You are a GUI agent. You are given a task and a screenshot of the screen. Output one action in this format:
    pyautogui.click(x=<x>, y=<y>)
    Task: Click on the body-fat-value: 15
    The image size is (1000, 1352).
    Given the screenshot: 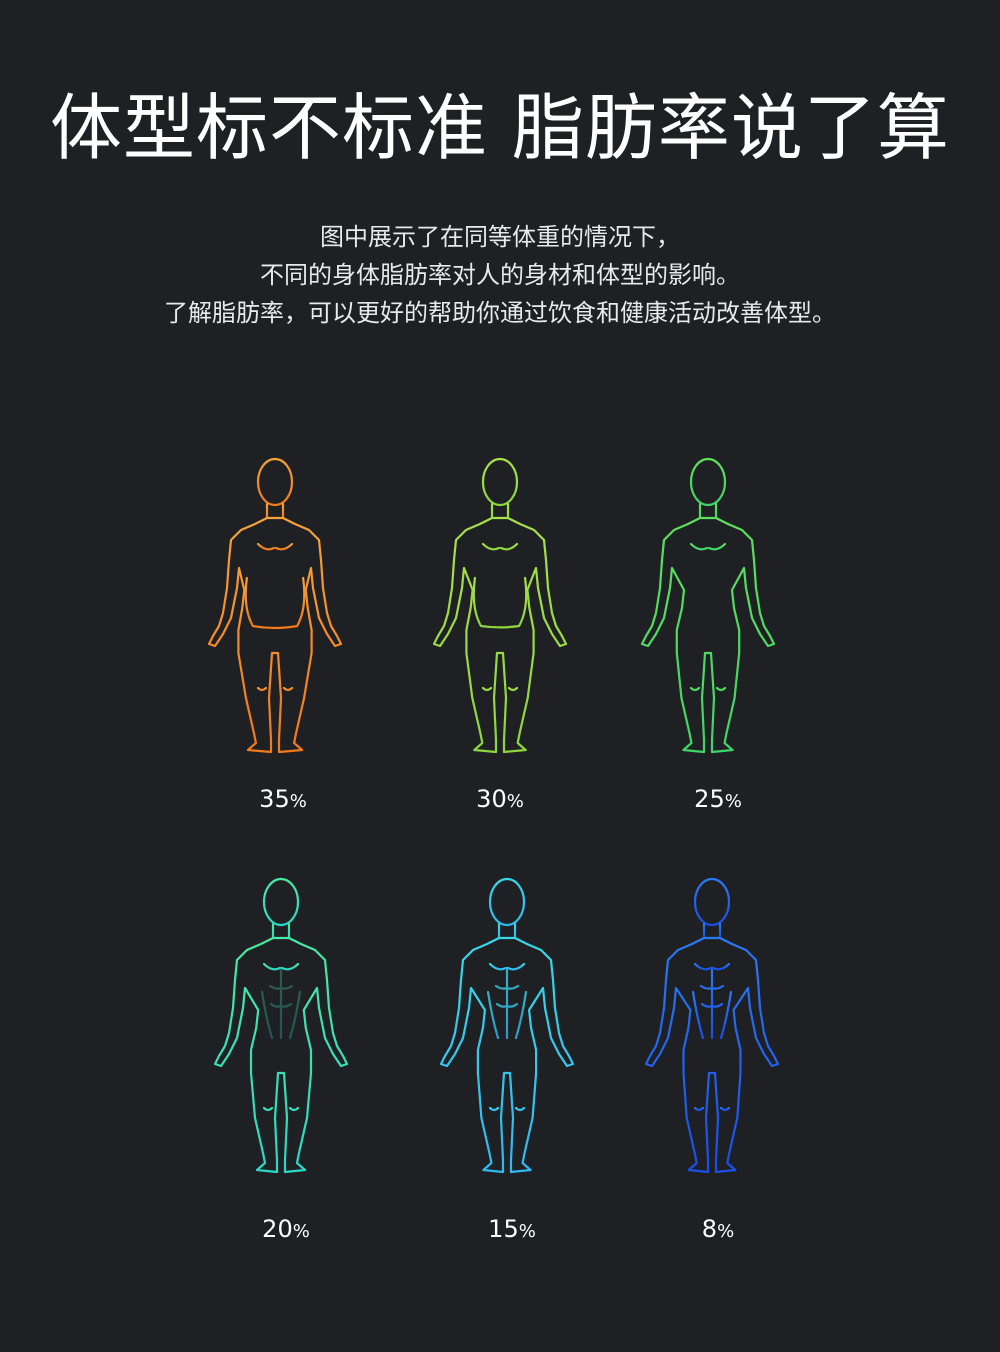 What is the action you would take?
    pyautogui.click(x=503, y=1229)
    